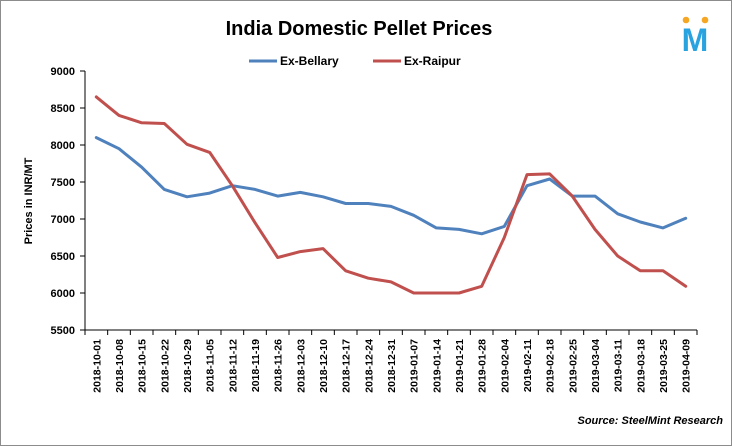  Describe the element at coordinates (63, 109) in the screenshot. I see `y-tick-label: 8500` at that location.